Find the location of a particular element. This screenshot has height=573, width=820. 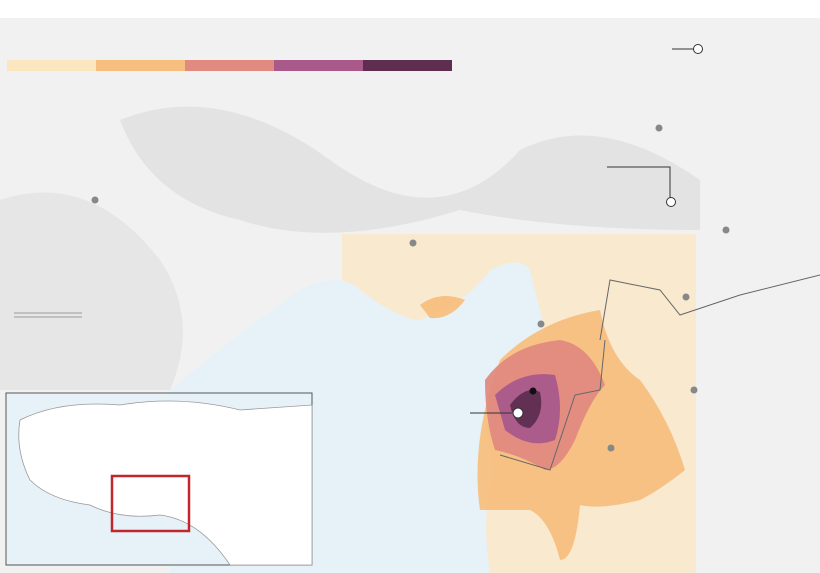

inset-land is located at coordinates (165, 483).